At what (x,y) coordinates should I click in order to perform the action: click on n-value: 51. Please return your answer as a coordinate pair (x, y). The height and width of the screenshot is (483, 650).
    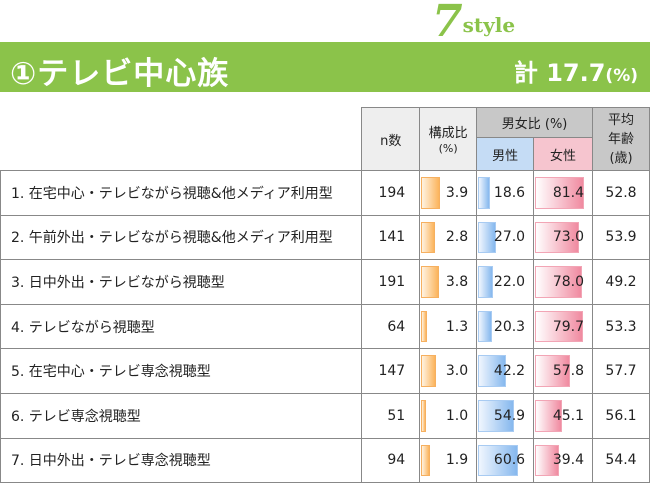
    Looking at the image, I should click on (391, 415).